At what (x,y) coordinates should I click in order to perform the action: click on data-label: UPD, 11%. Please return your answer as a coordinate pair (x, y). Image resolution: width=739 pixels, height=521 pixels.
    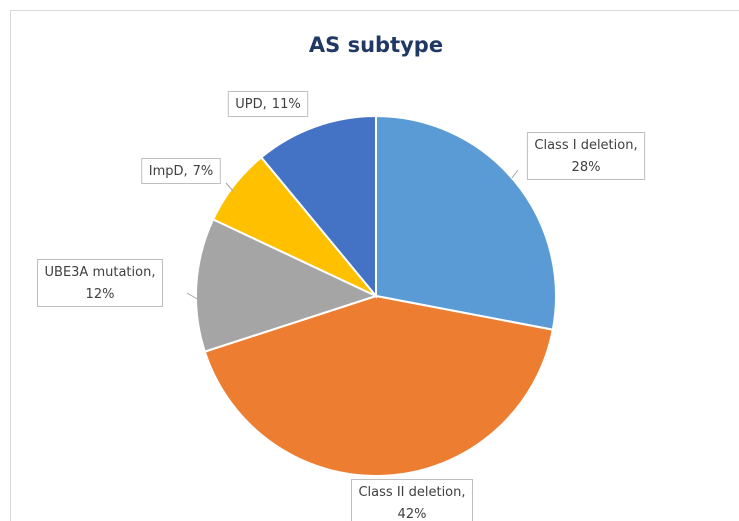
    Looking at the image, I should click on (268, 104).